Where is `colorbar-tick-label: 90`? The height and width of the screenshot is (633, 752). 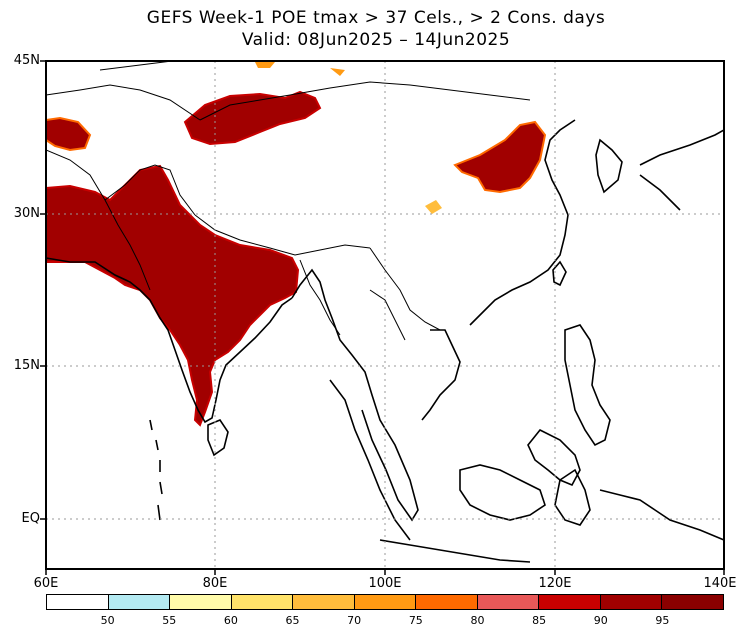
colorbar-tick-label: 90 is located at coordinates (600, 620).